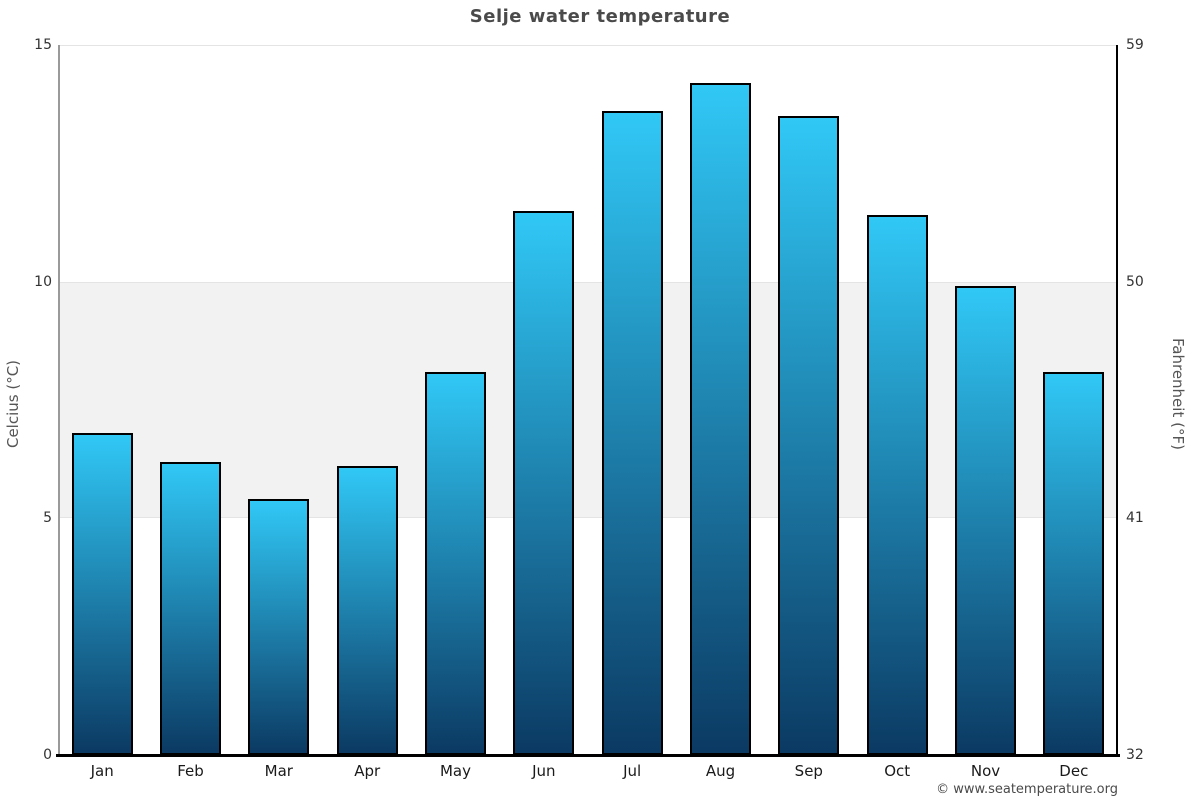 The width and height of the screenshot is (1200, 800). Describe the element at coordinates (1117, 400) in the screenshot. I see `right-axis-line` at that location.